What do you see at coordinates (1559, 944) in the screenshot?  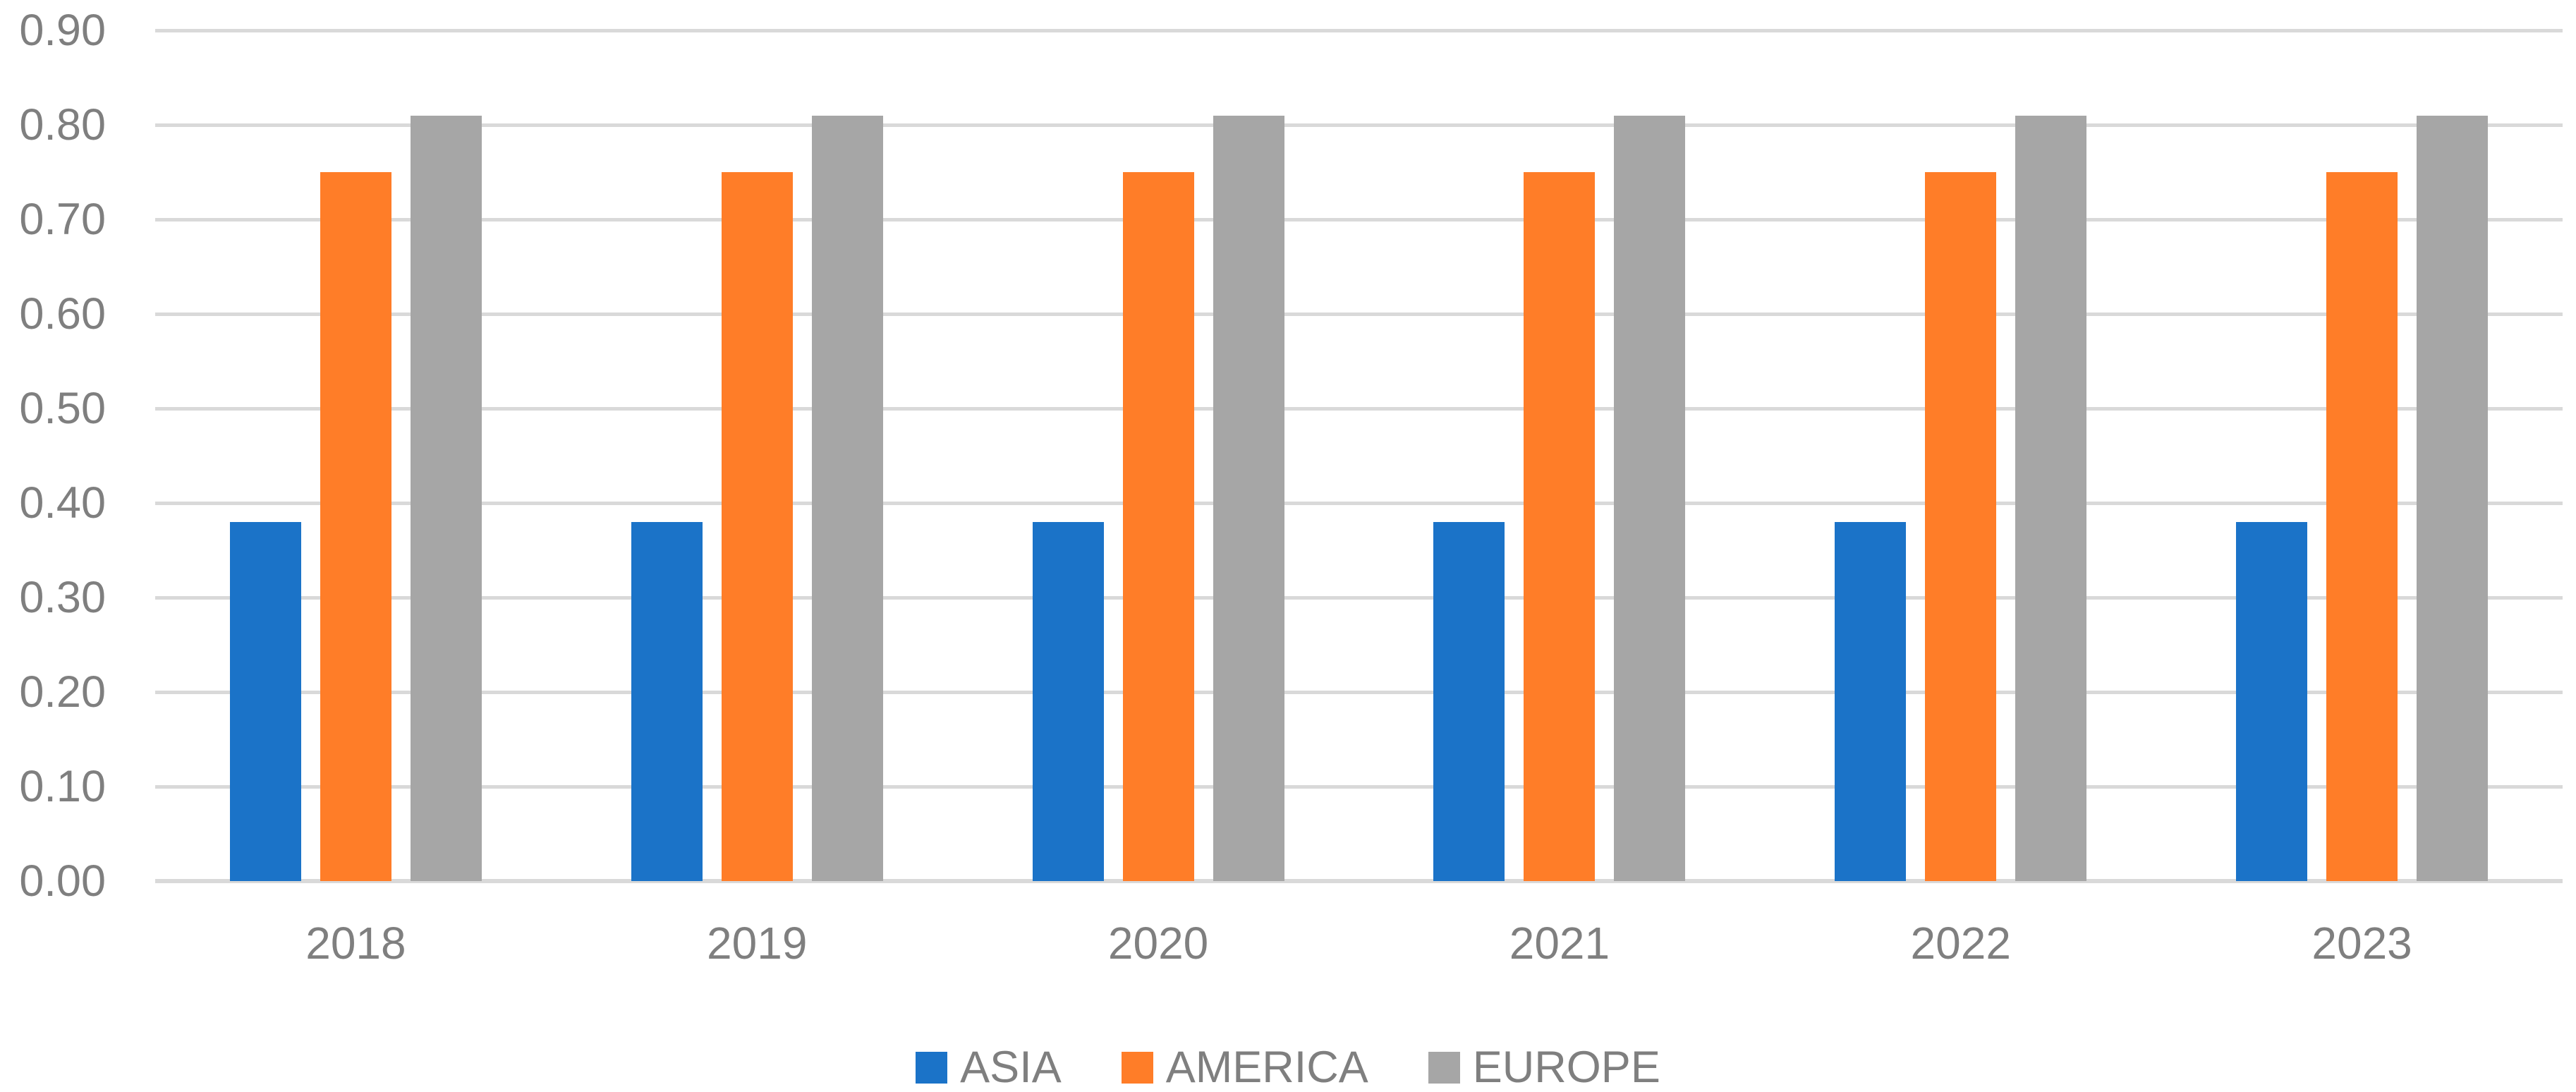 I see `x-axis-label-2021: 2021` at bounding box center [1559, 944].